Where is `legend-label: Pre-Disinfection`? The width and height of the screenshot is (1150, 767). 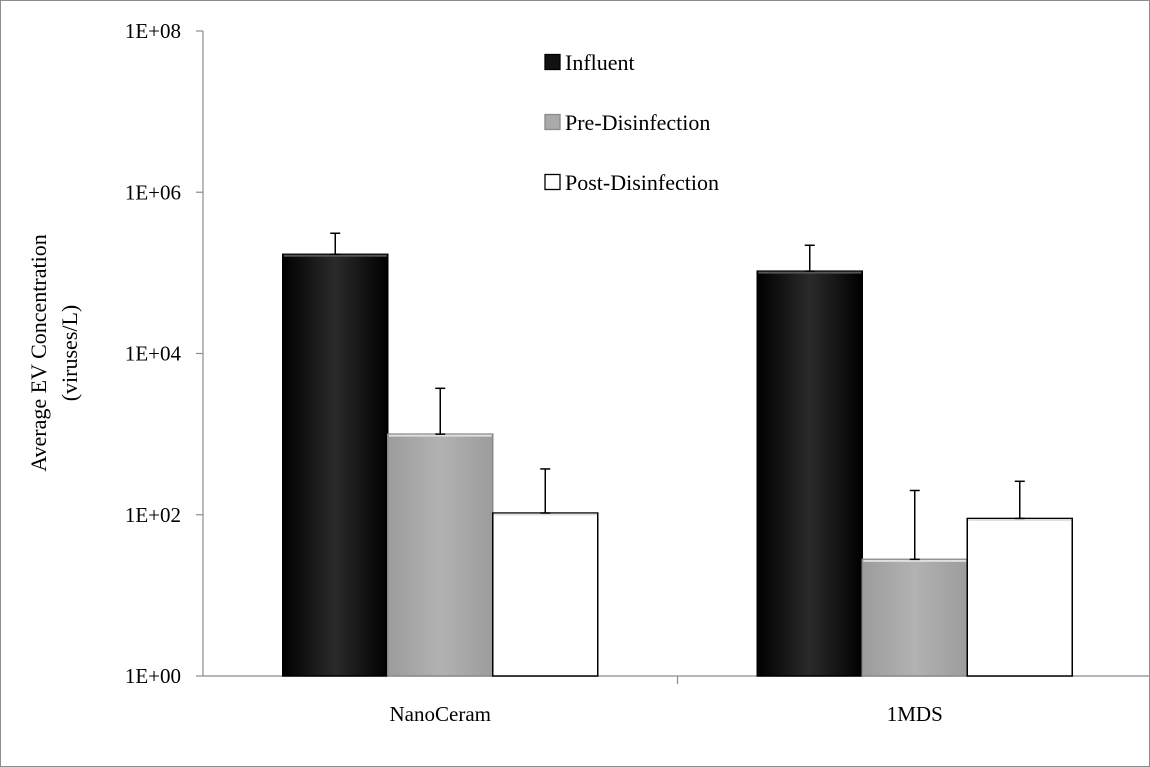
legend-label: Pre-Disinfection is located at coordinates (637, 122).